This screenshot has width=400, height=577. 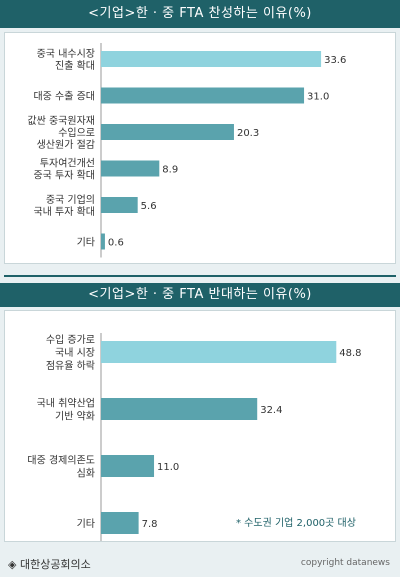 I want to click on bar-value-label: 32.4, so click(x=271, y=410).